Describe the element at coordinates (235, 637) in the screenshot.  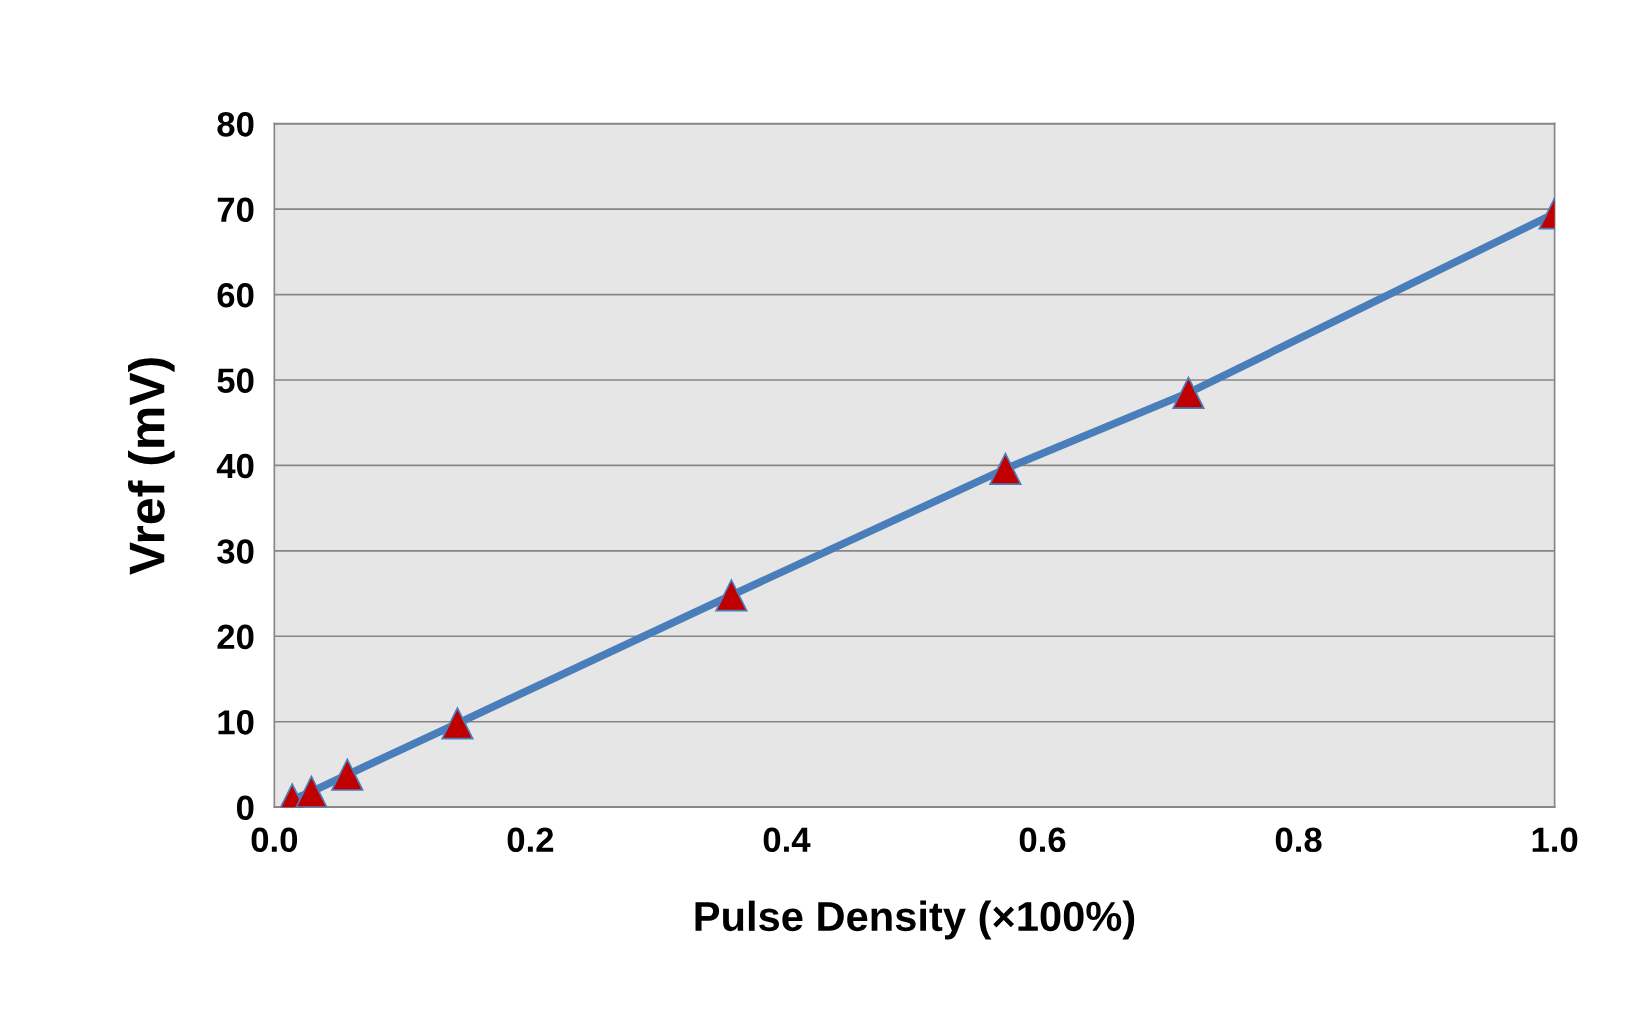
I see `y-tick-label: 20` at that location.